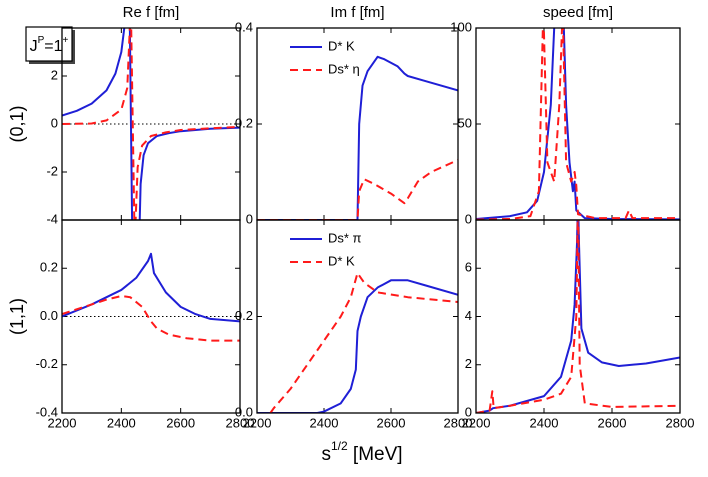 This screenshot has width=708, height=477. Describe the element at coordinates (468, 315) in the screenshot. I see `y-tick-label: 4` at that location.